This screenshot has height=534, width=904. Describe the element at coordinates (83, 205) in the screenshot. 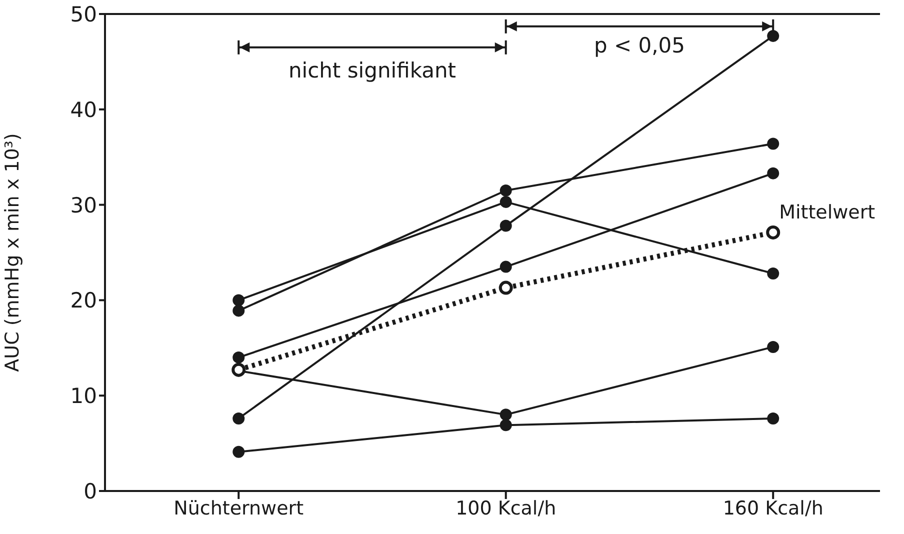

I see `y-tick-label: 30` at that location.